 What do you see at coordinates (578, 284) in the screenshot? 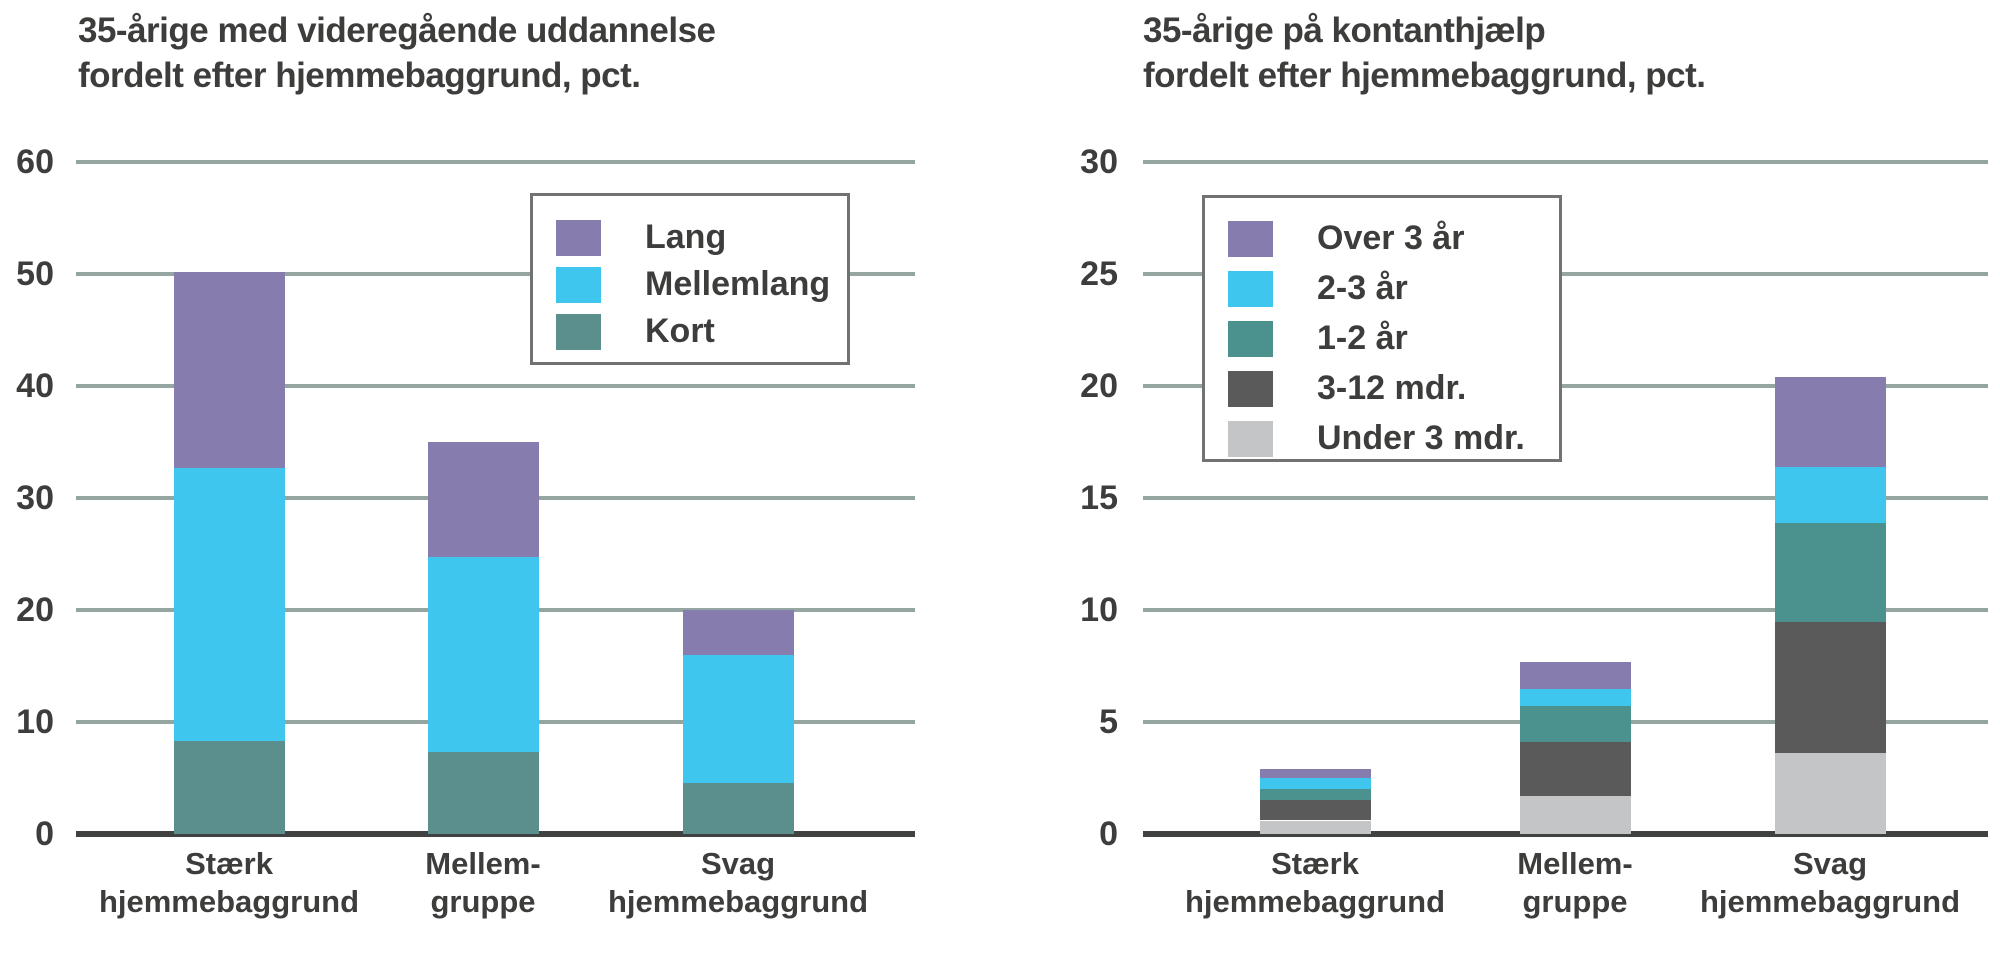
I see `legend-swatch-mellemlang` at bounding box center [578, 284].